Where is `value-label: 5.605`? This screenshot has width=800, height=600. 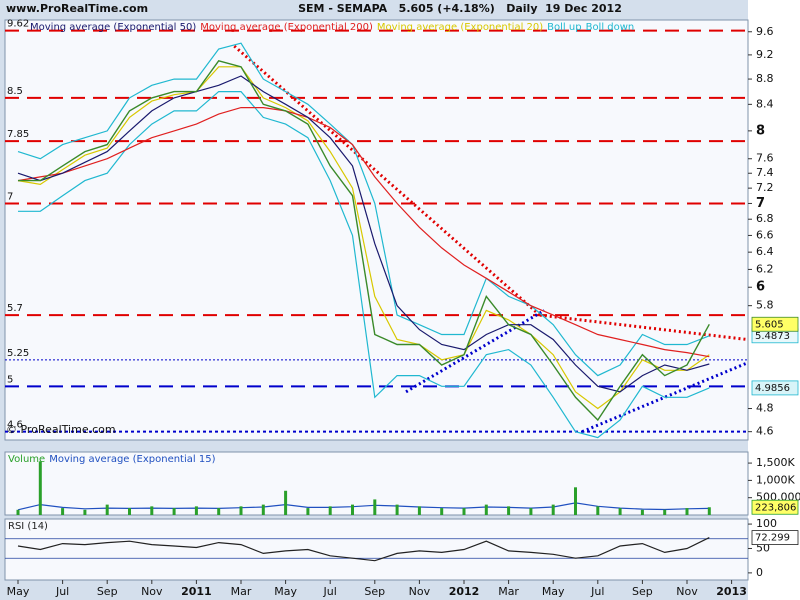 value-label: 5.605 is located at coordinates (769, 324).